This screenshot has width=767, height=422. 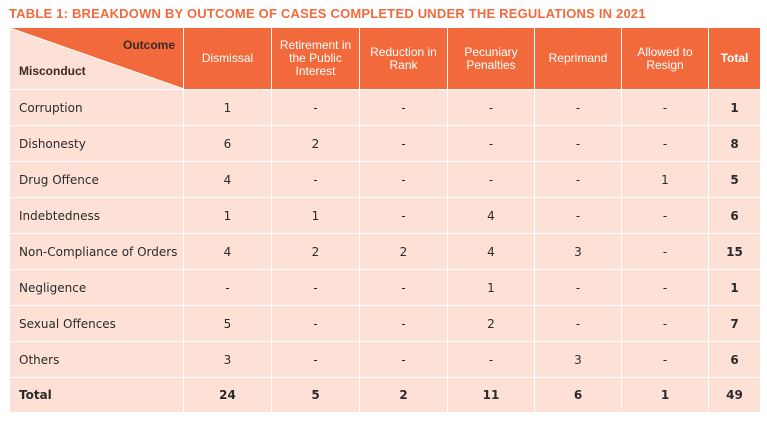 What do you see at coordinates (403, 395) in the screenshot?
I see `total-cell: 2` at bounding box center [403, 395].